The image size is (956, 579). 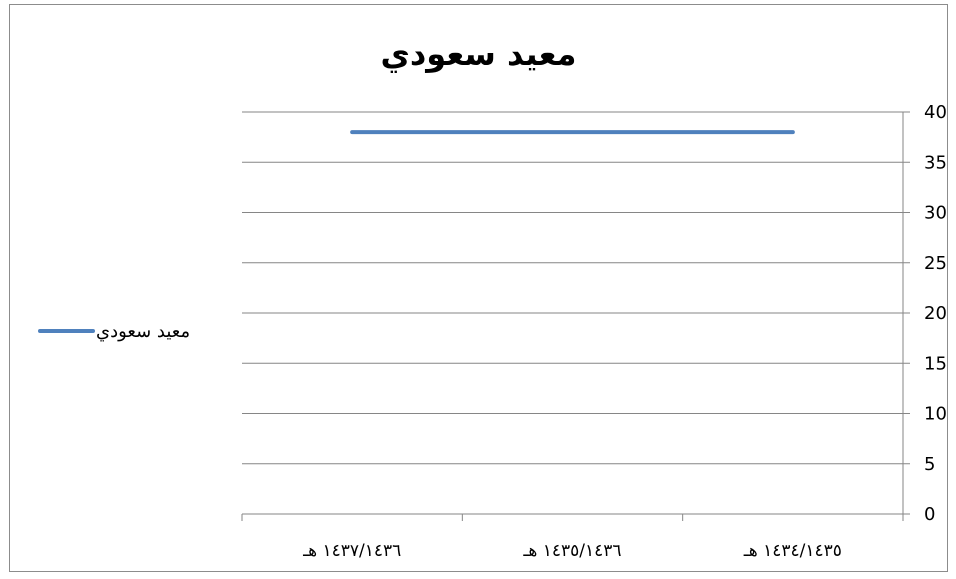 I want to click on x-tick-label: ١٤٣٧/١٤٣٦ هـ, so click(x=351, y=551).